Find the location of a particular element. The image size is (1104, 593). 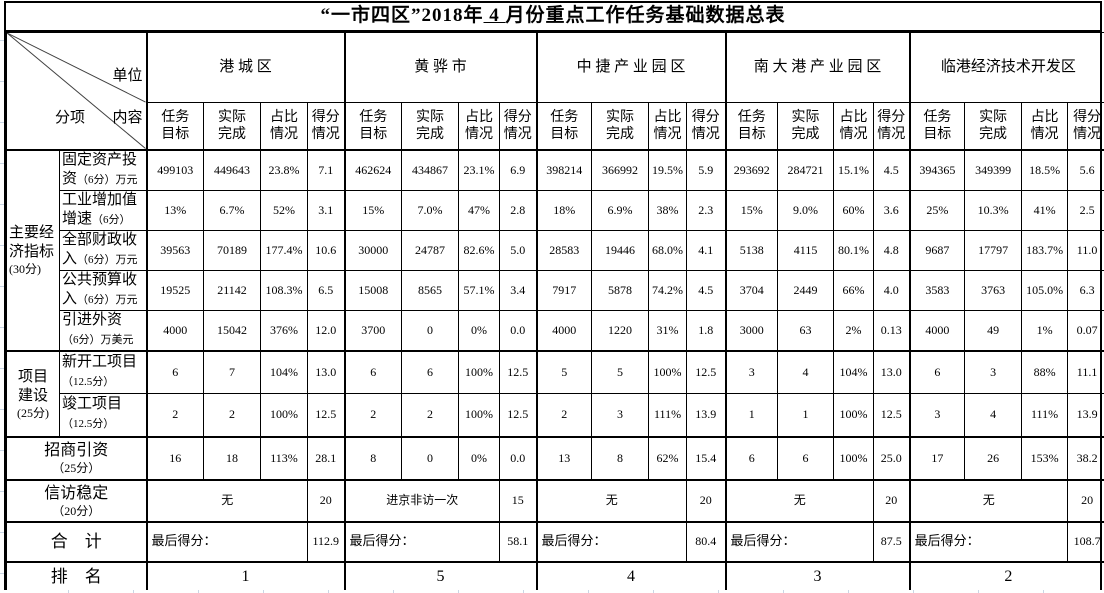

group-cell: 主要经 济指标 (30分) is located at coordinates (33, 250).